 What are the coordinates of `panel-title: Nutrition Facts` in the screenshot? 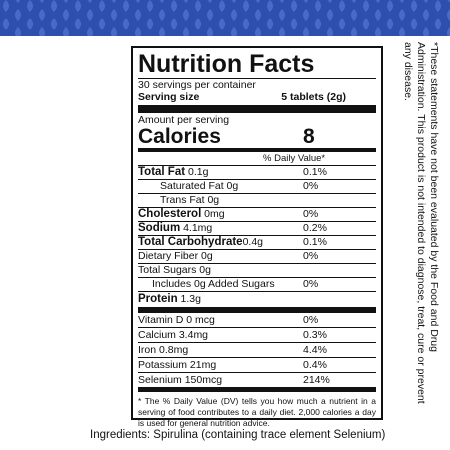 It's located at (226, 64).